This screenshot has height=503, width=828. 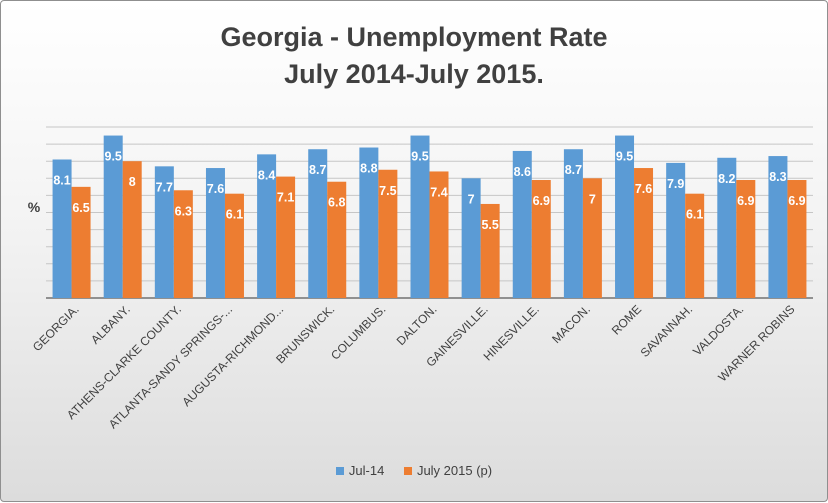 What do you see at coordinates (56, 328) in the screenshot?
I see `x-tick-label: GEORGIA.` at bounding box center [56, 328].